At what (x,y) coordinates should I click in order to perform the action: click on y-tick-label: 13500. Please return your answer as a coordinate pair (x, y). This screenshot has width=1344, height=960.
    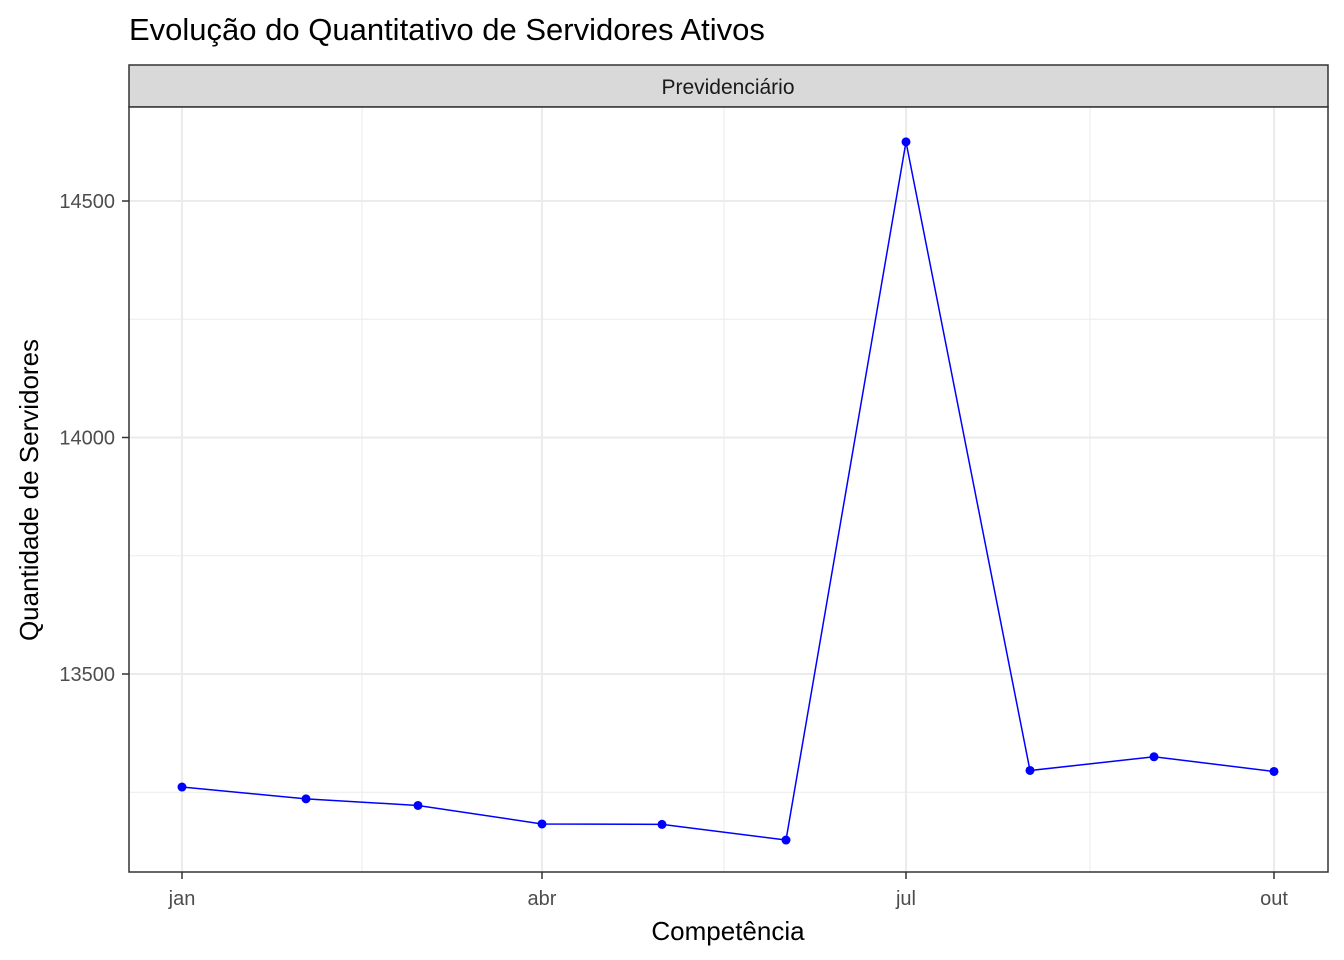
    Looking at the image, I should click on (87, 675).